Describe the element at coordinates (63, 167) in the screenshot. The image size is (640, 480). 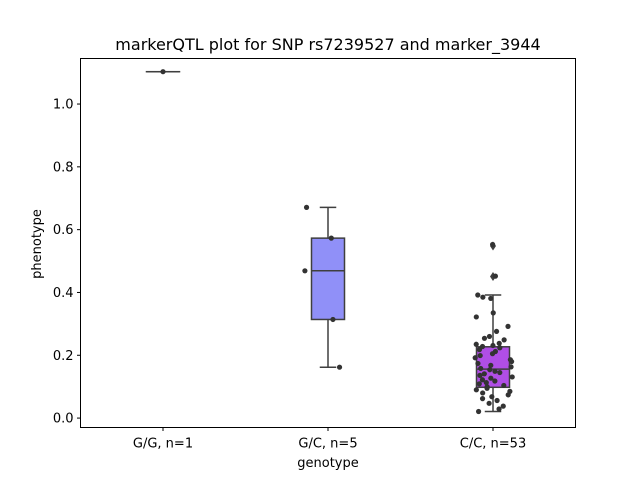
I see `y-tick-label: 0.8` at that location.